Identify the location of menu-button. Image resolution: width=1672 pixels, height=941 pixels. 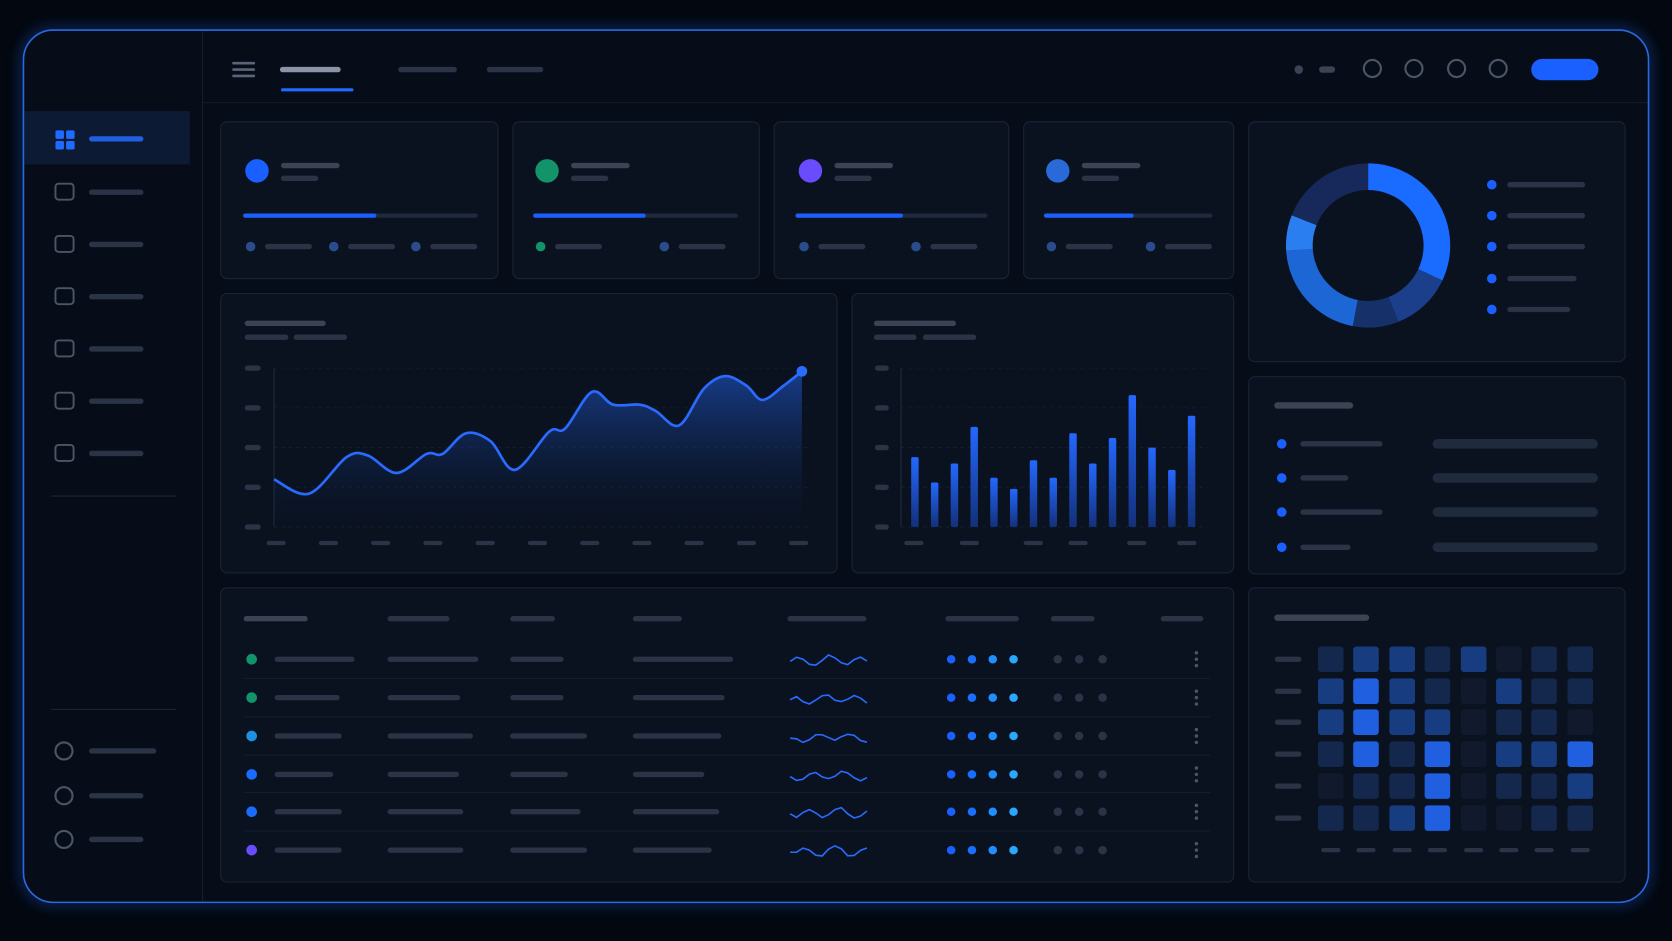
(244, 69).